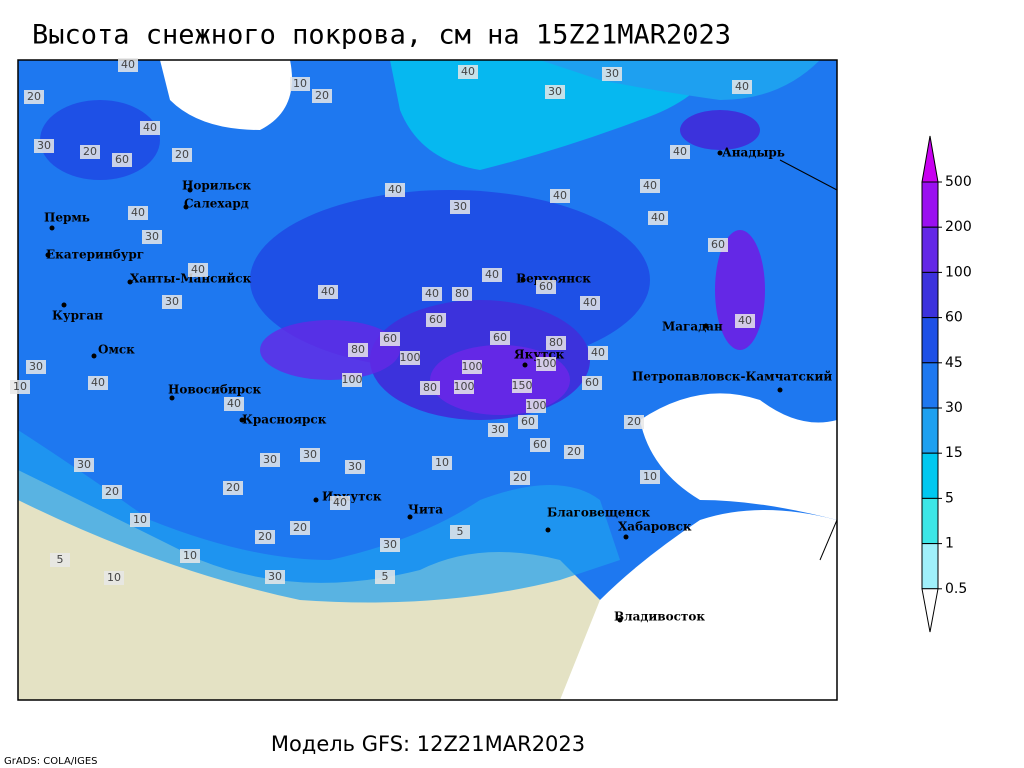  Describe the element at coordinates (77, 316) in the screenshot. I see `city-label: Курган` at that location.